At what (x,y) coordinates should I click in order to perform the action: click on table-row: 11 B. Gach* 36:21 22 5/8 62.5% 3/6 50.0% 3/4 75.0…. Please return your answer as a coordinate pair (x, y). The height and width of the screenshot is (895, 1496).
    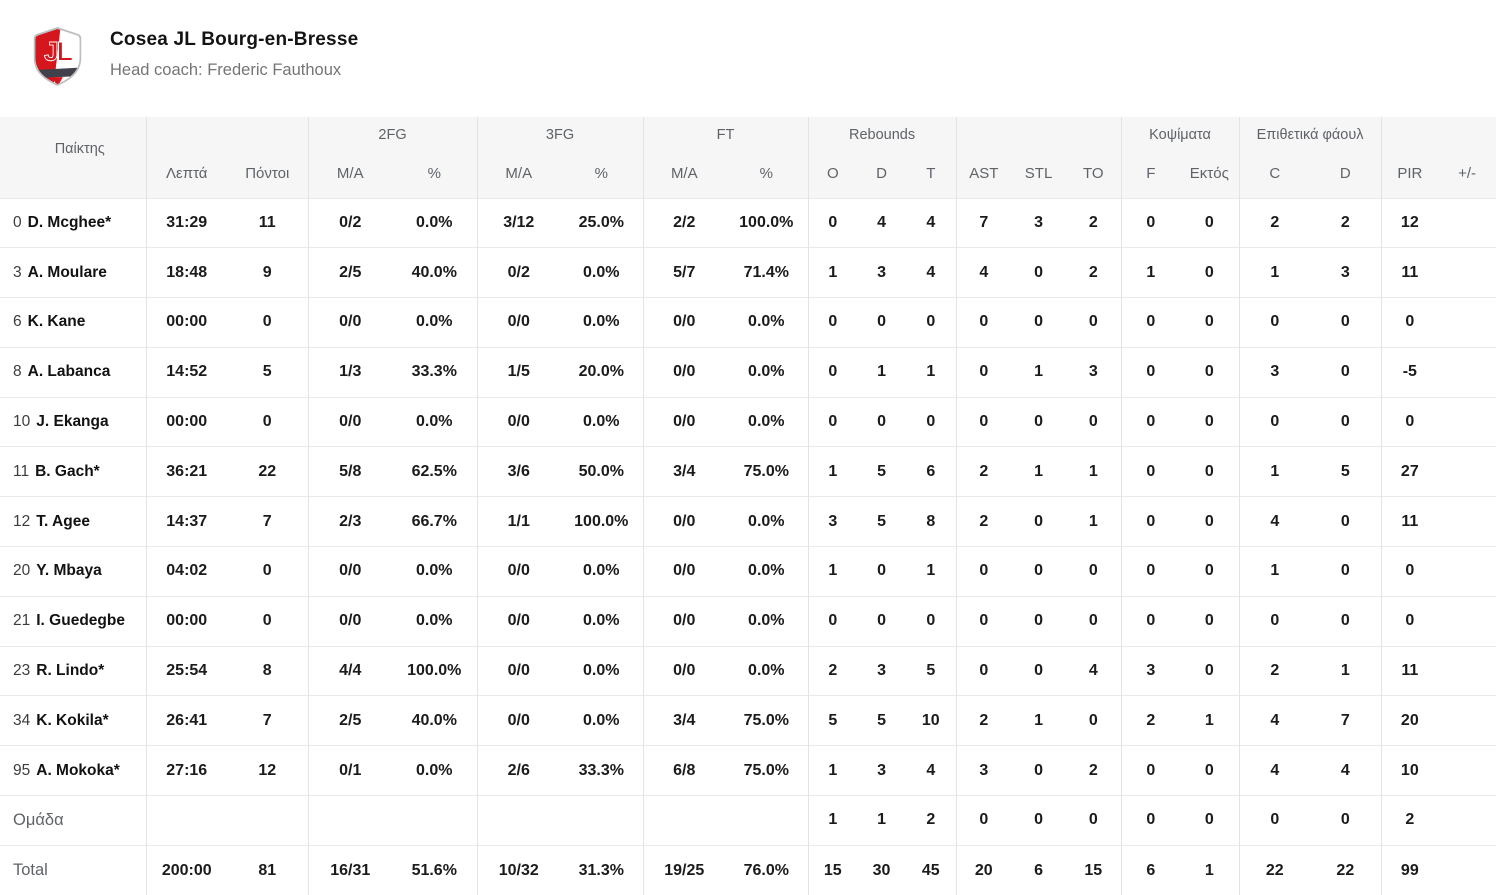
    Looking at the image, I should click on (748, 471).